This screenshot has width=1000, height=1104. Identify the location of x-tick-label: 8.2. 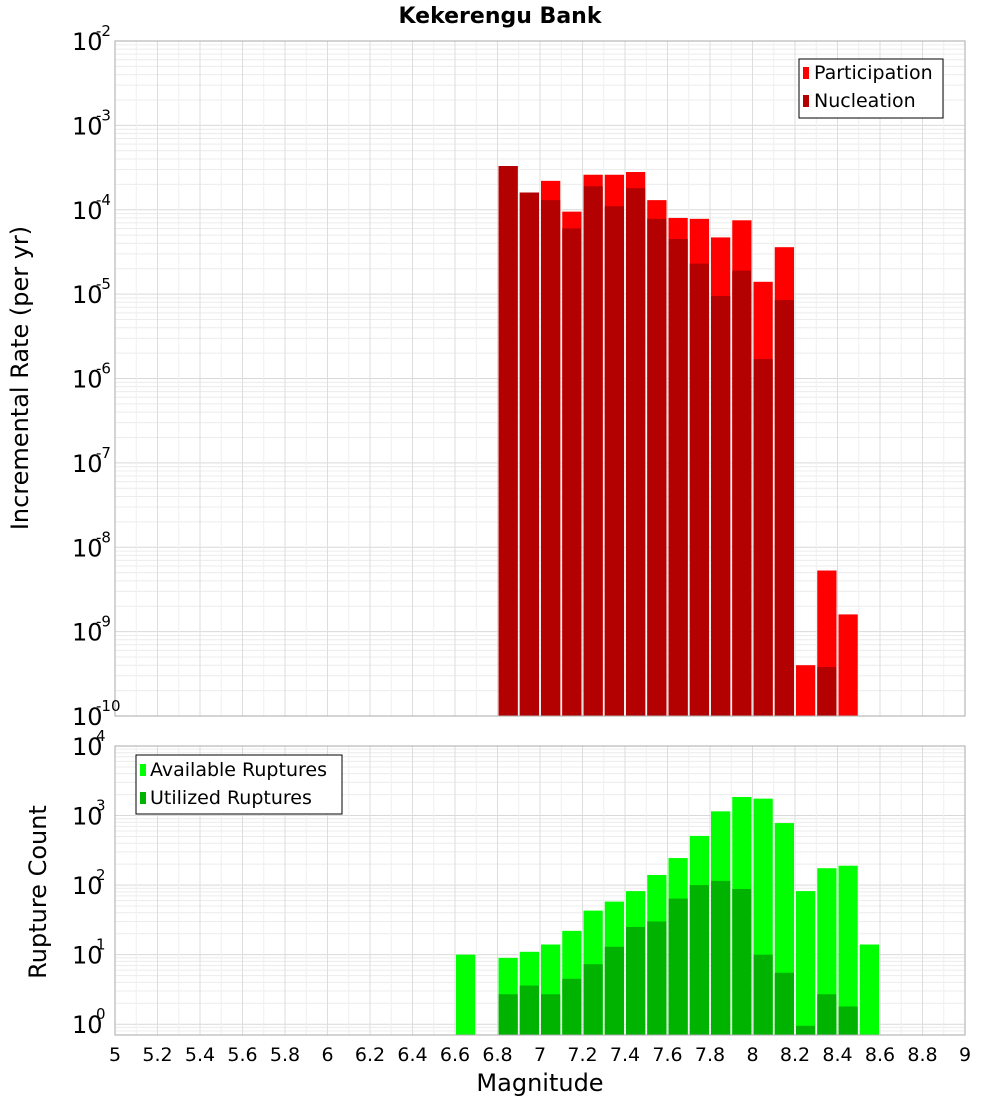
(795, 1055).